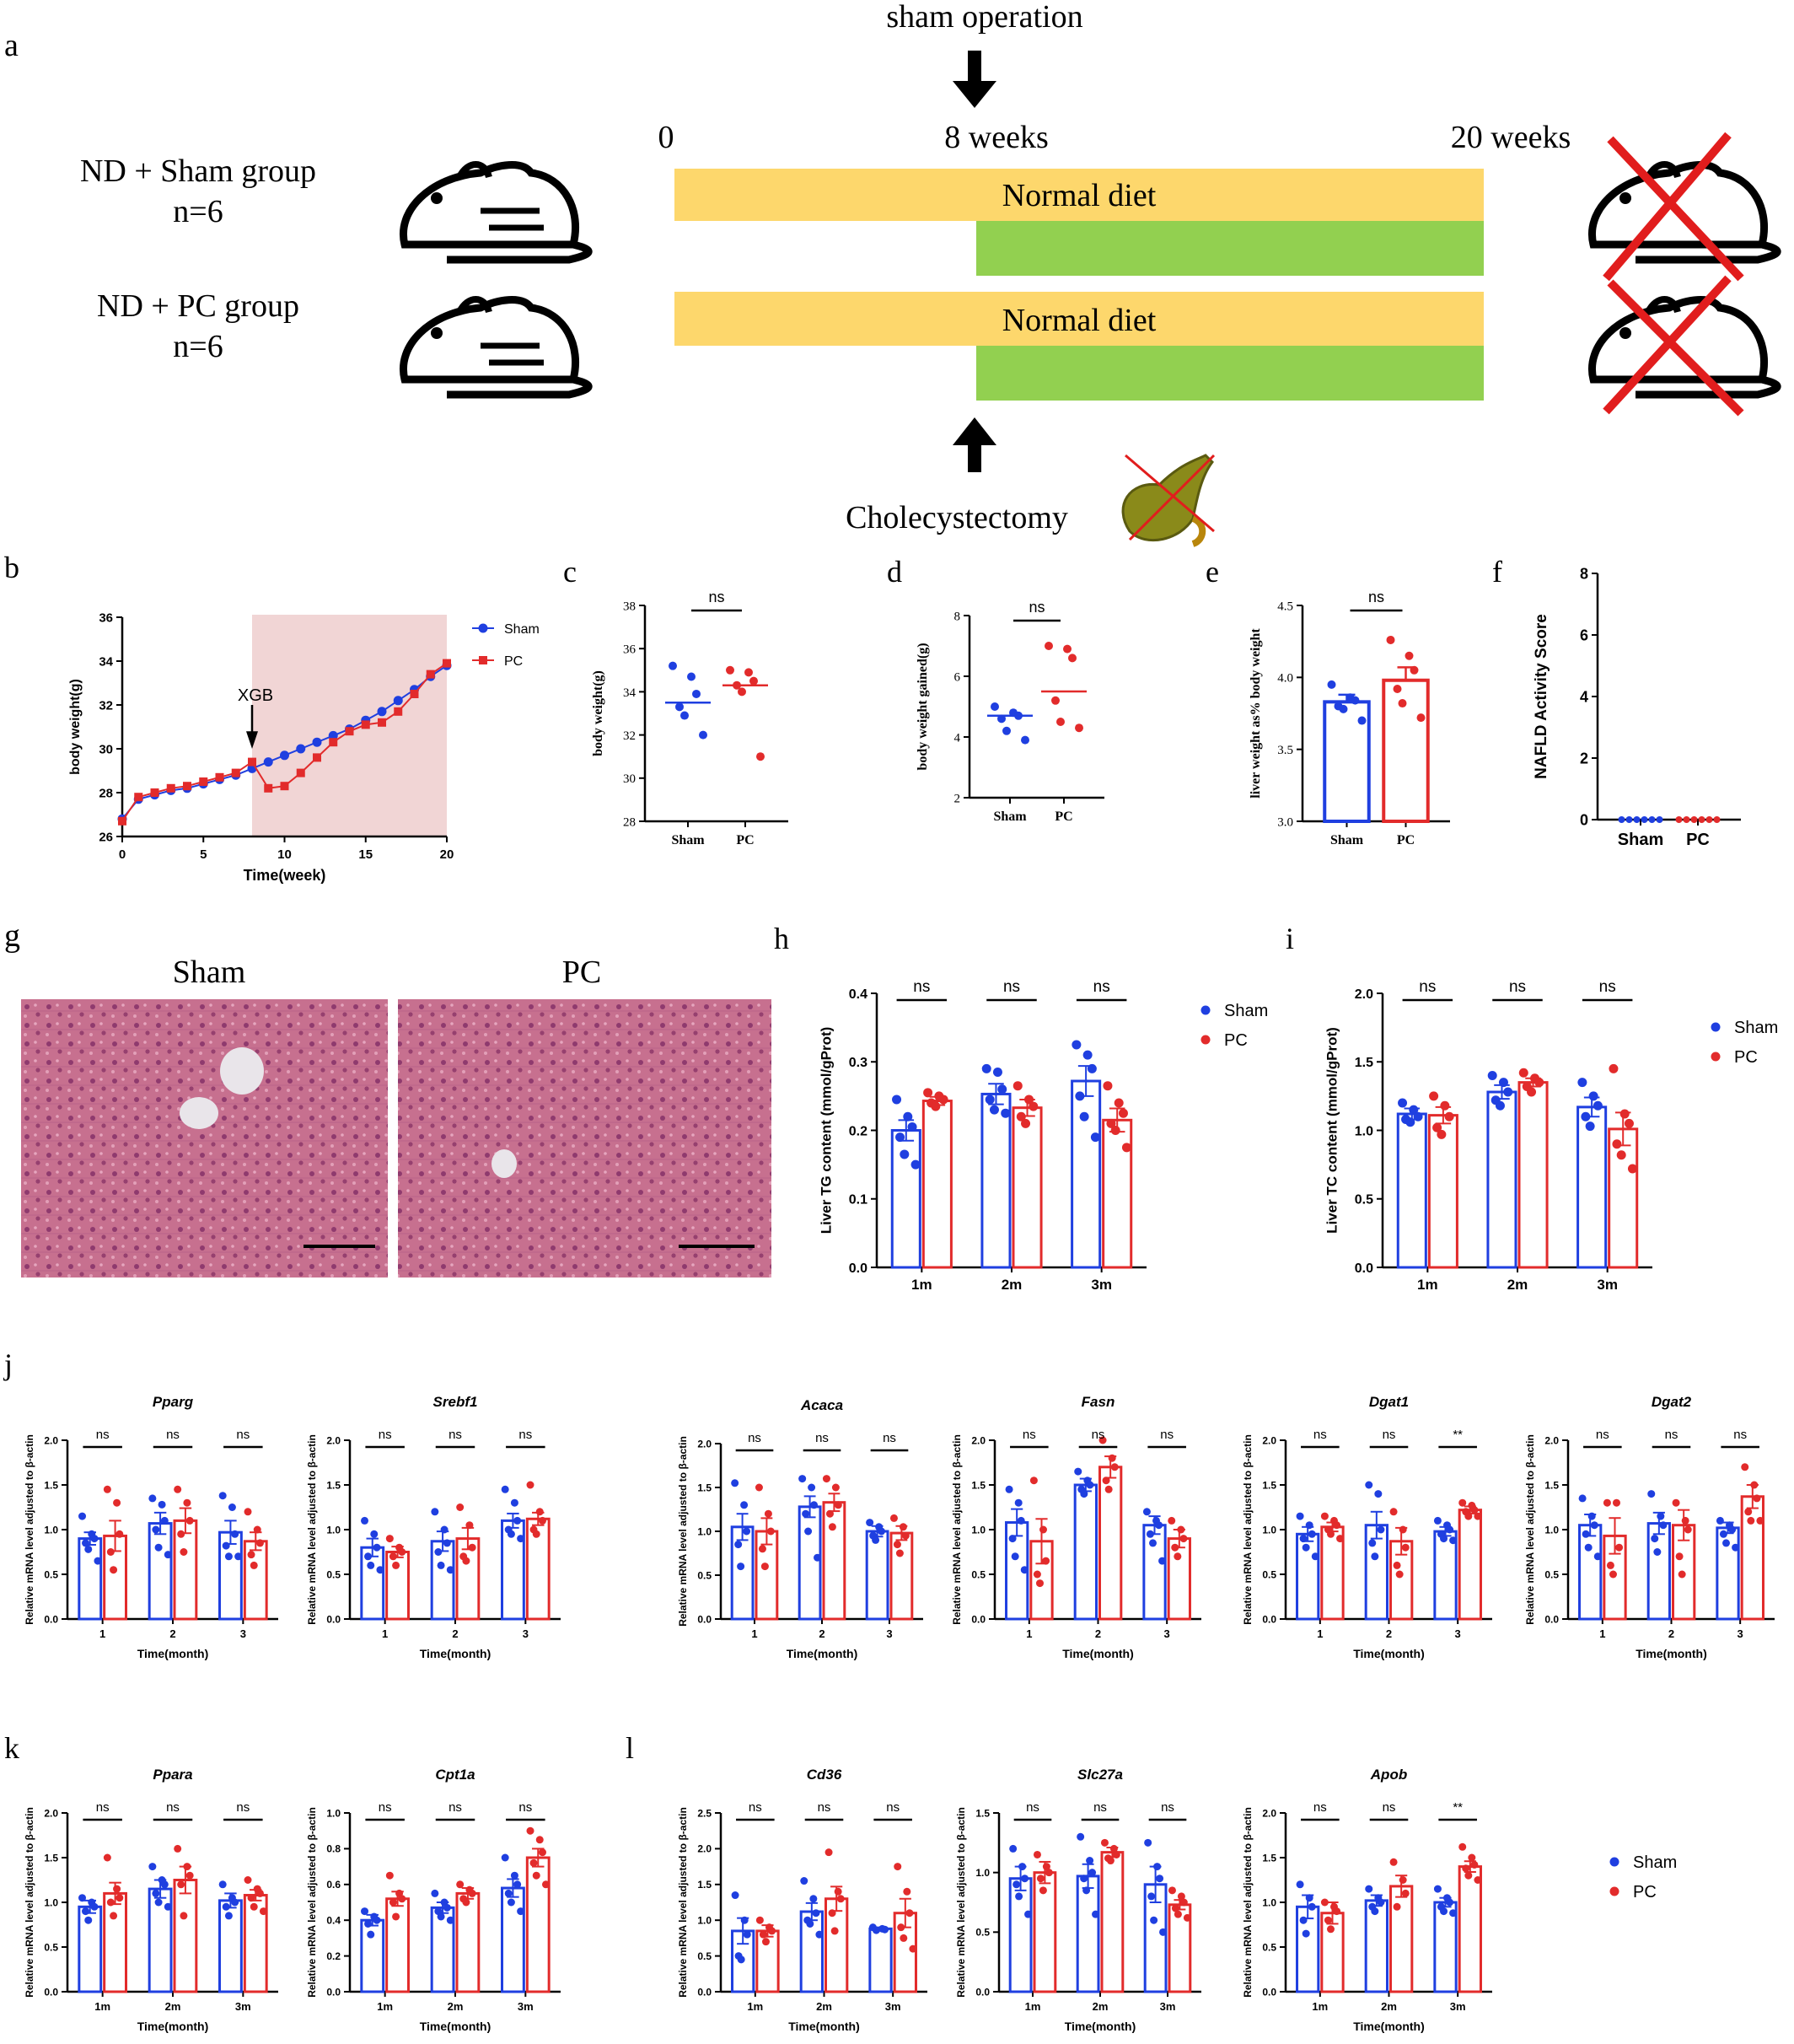 This screenshot has width=1794, height=2044. I want to click on y-tick-label: 0.2, so click(333, 1956).